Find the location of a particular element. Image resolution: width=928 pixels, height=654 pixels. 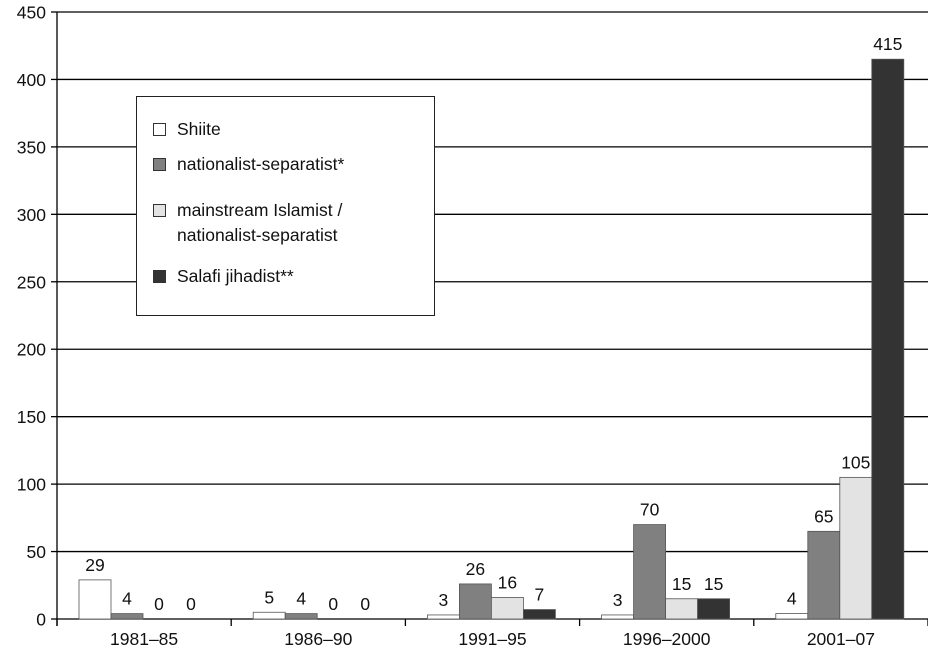

y-tick-label: 50 is located at coordinates (37, 552).